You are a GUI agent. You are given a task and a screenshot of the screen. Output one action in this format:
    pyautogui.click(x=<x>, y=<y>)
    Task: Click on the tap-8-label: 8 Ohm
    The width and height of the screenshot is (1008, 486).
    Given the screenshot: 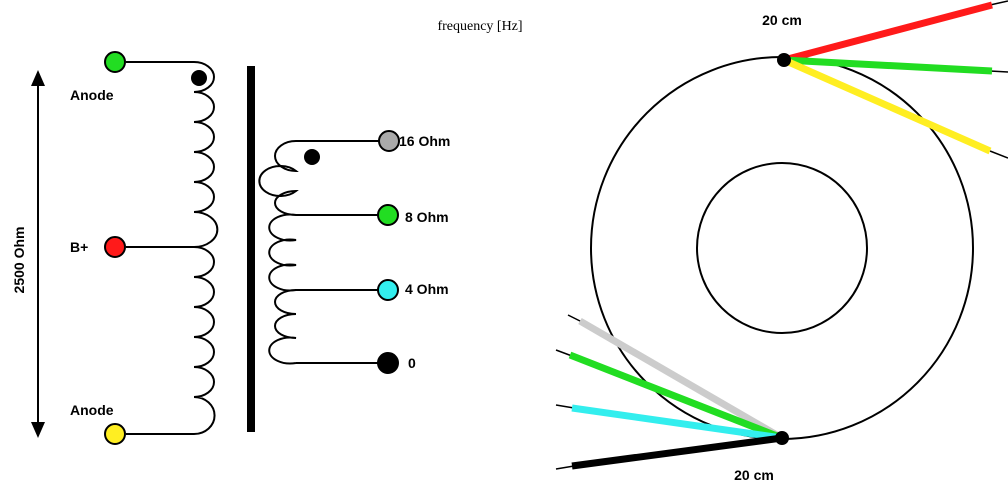 What is the action you would take?
    pyautogui.click(x=427, y=217)
    